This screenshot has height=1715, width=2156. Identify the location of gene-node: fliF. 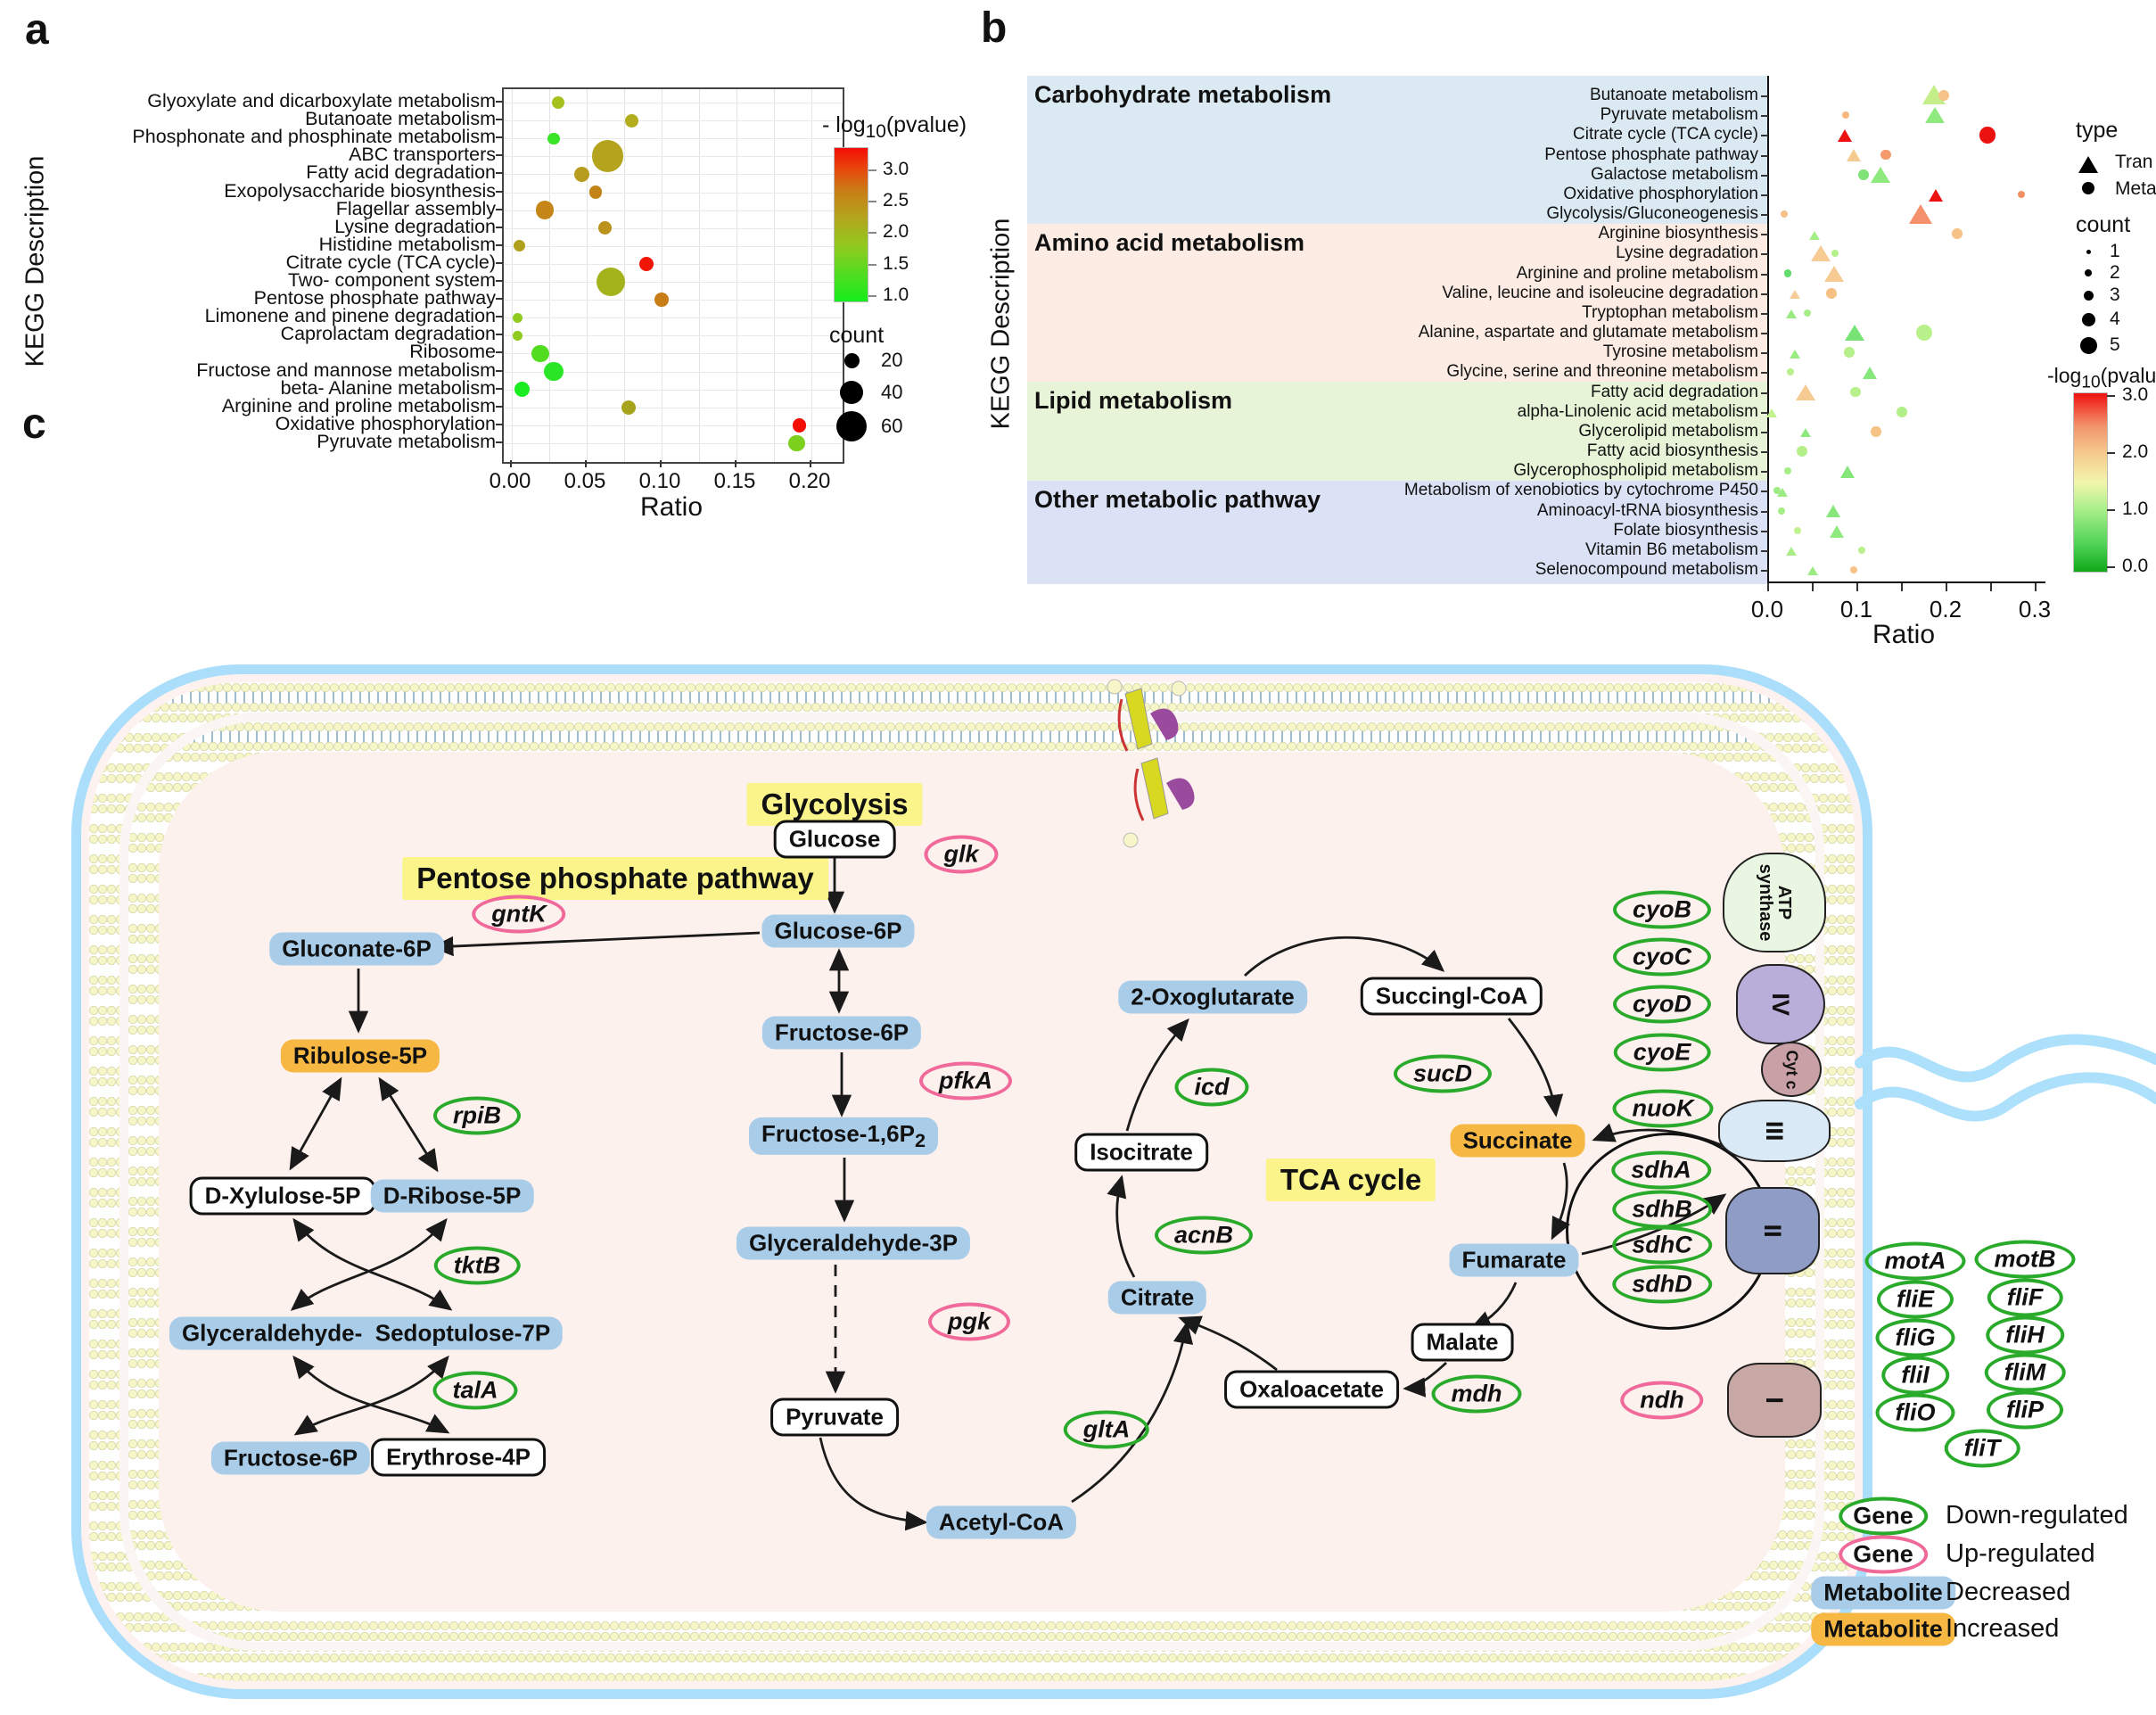
(2025, 1297).